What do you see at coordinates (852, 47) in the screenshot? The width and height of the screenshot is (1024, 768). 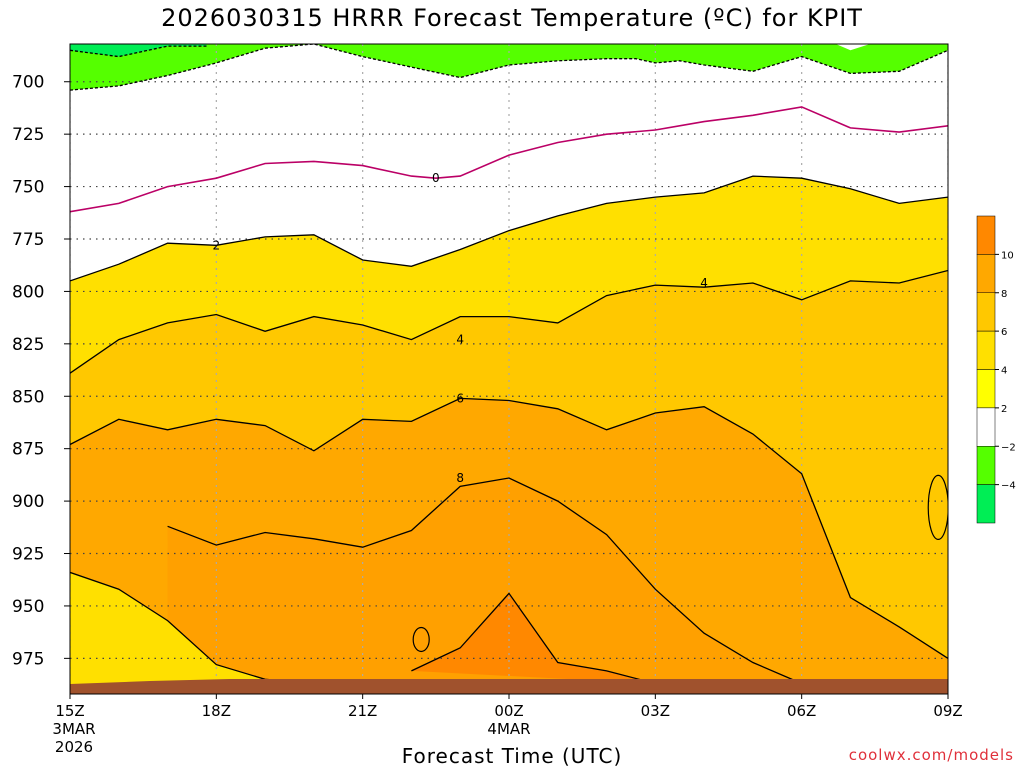 I see `band-white-patch` at bounding box center [852, 47].